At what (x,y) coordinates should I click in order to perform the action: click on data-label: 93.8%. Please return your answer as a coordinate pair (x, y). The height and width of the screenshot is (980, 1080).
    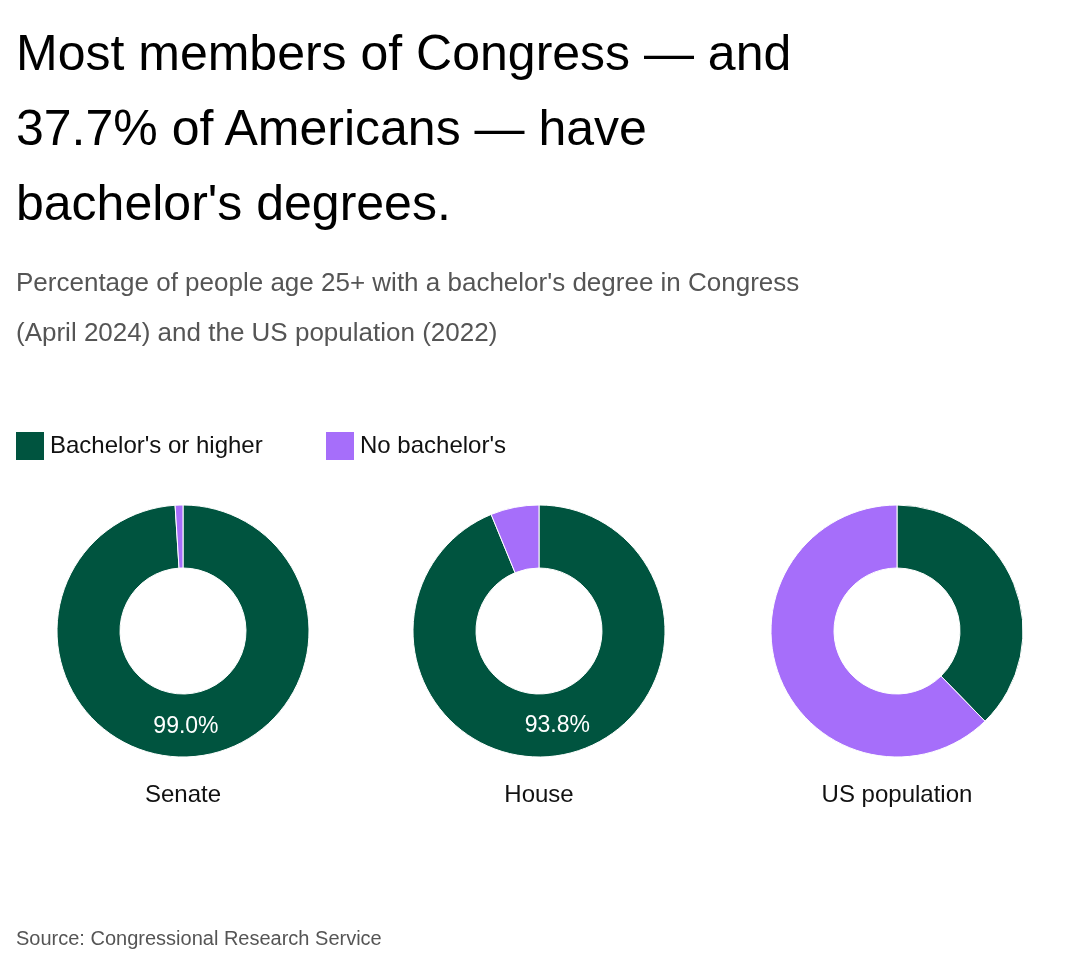
    Looking at the image, I should click on (557, 723).